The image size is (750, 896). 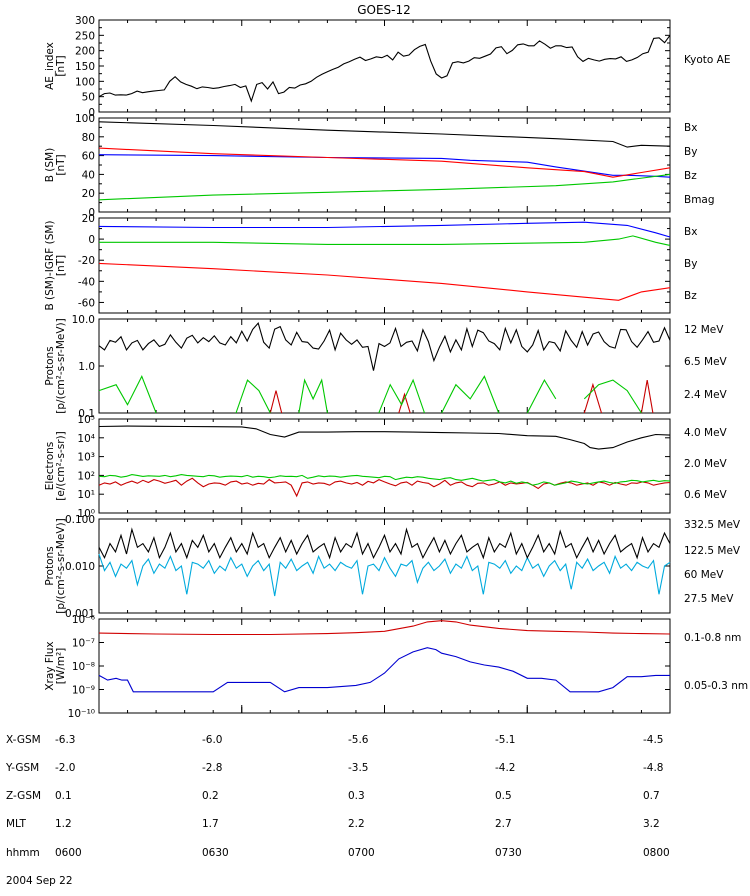 I want to click on y-tick-label: 10⁴, so click(x=86, y=439).